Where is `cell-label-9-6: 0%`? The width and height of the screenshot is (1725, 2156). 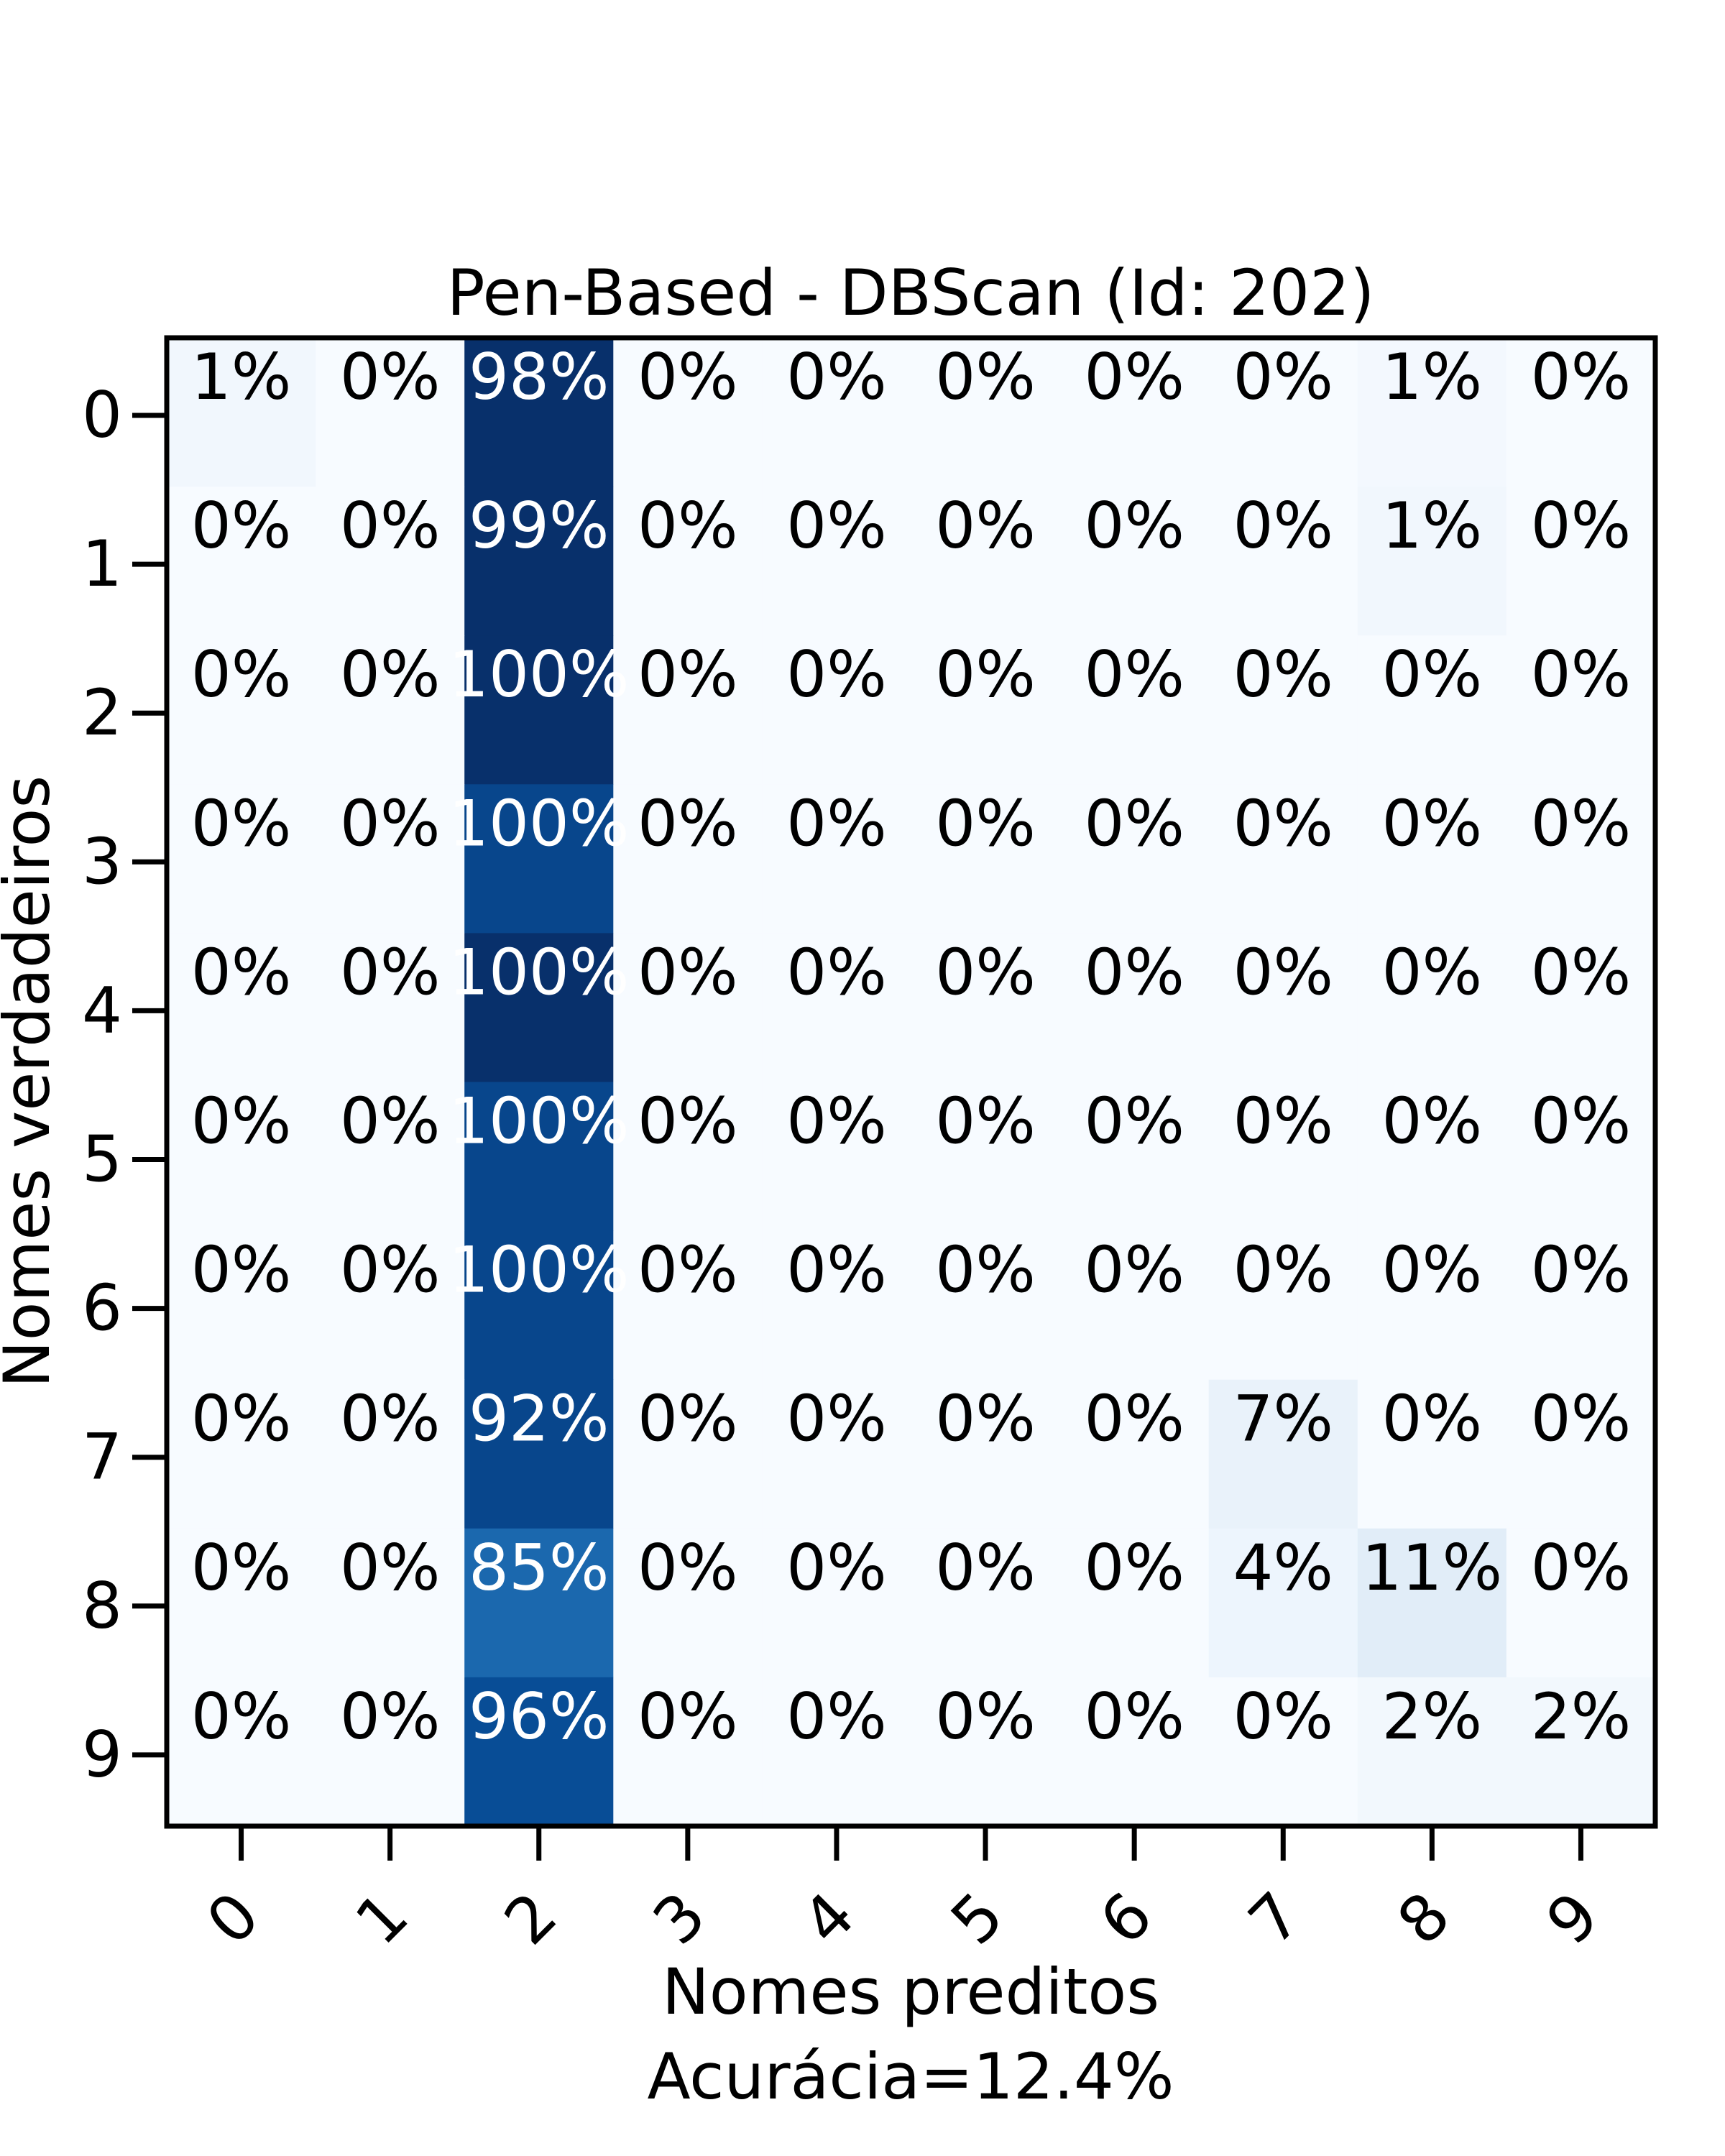
cell-label-9-6: 0% is located at coordinates (1134, 1717).